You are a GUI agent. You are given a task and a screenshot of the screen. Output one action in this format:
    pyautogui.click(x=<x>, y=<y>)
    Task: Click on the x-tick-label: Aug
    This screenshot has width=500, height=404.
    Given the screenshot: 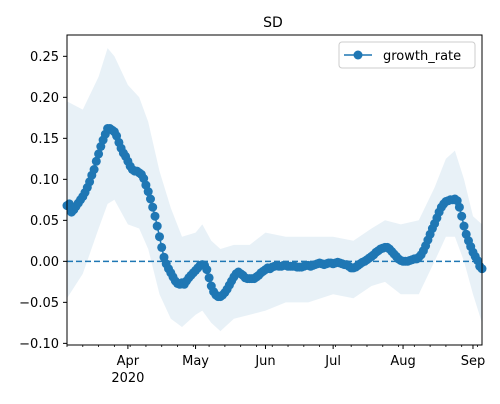 What is the action you would take?
    pyautogui.click(x=402, y=361)
    